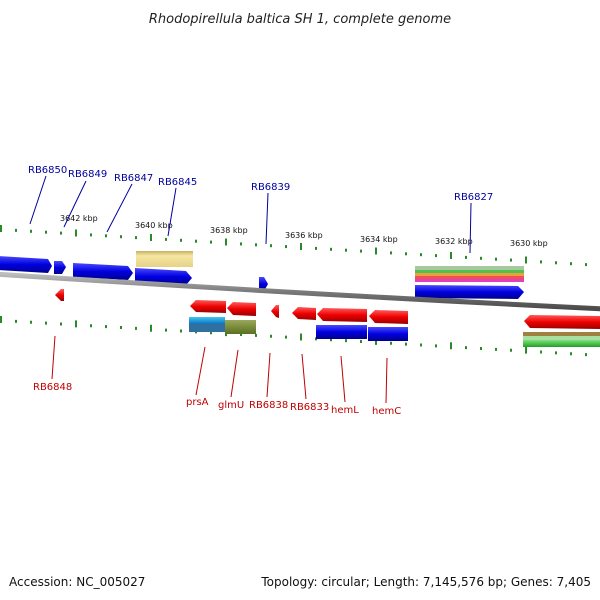 Image resolution: width=600 pixels, height=600 pixels. Describe the element at coordinates (293, 336) in the screenshot. I see `scale-ticks-bottom` at that location.